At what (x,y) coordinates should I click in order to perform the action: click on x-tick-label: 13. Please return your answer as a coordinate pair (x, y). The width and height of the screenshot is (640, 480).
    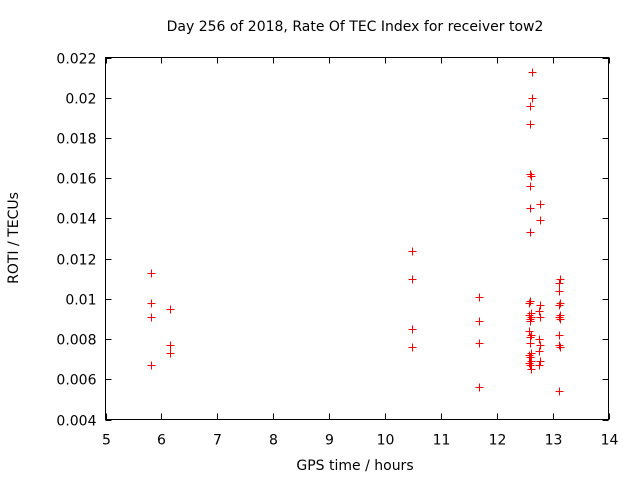
    Looking at the image, I should click on (554, 441).